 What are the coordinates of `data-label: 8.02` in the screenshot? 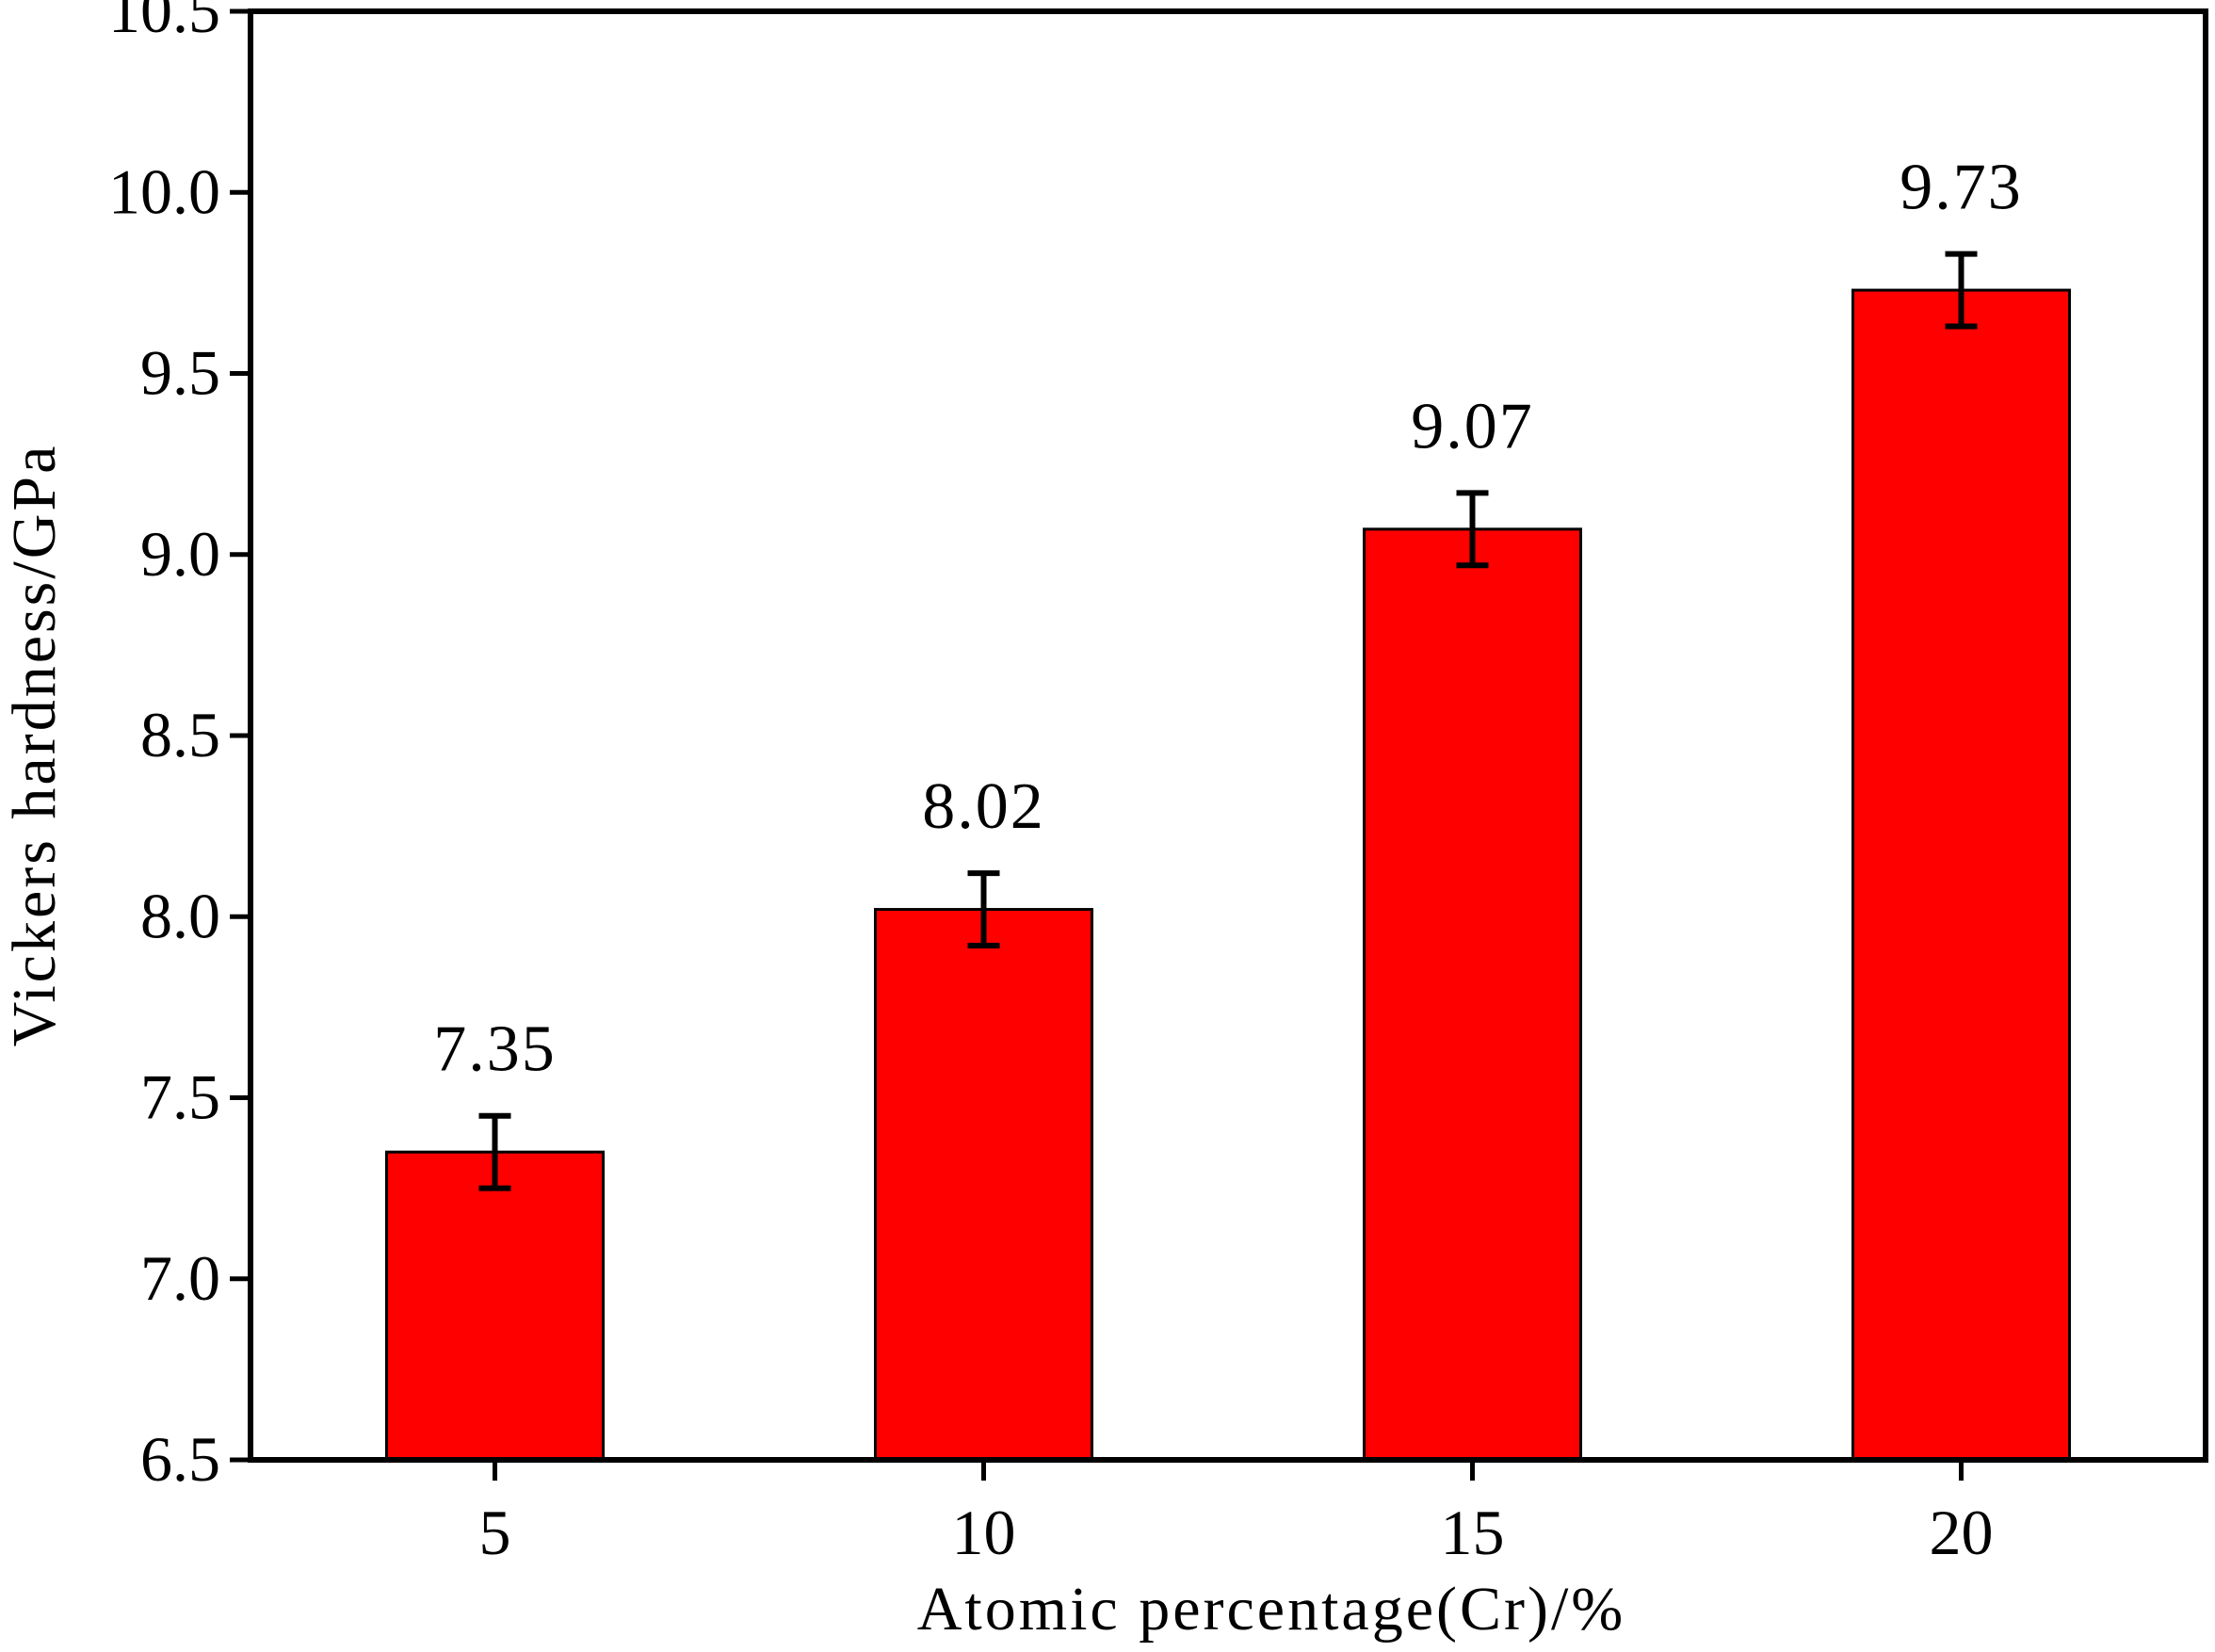 It's located at (983, 806).